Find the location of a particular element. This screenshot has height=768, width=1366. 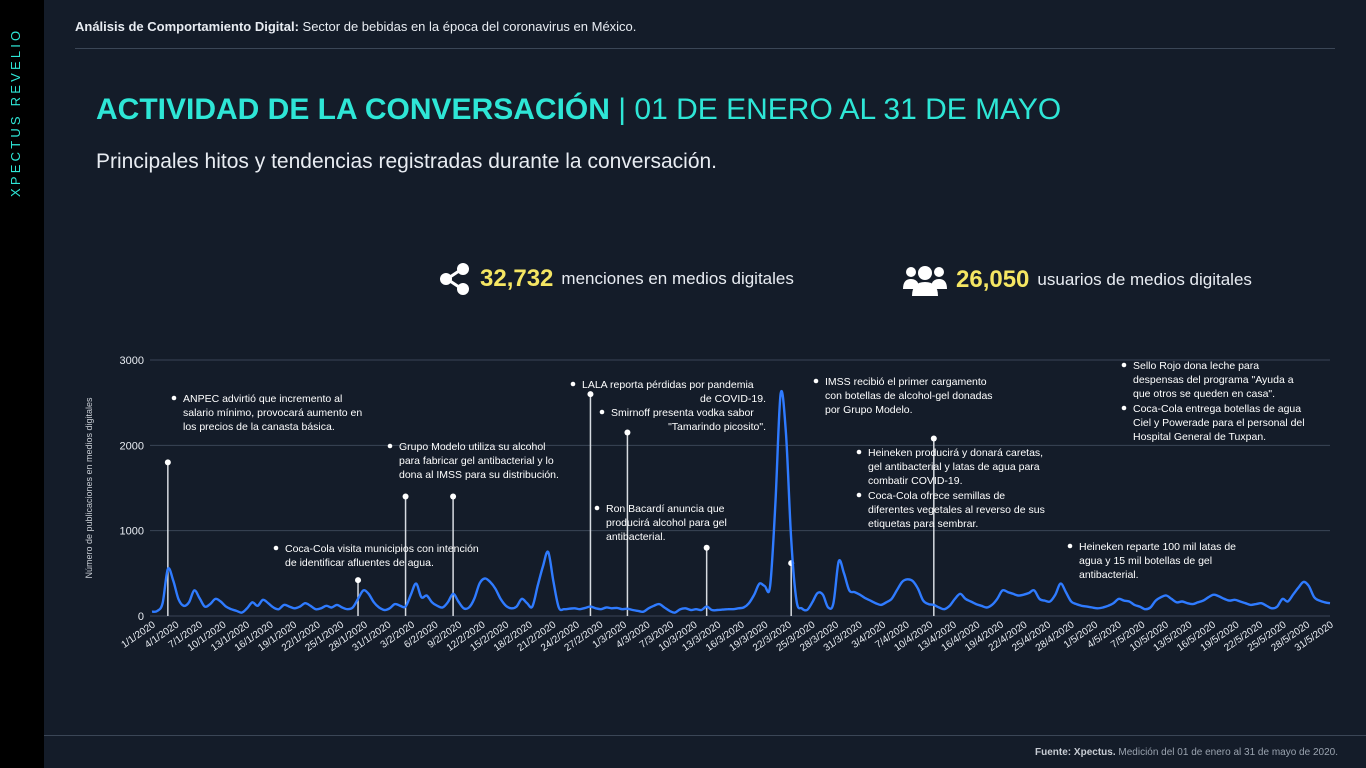

y-tick-label: 2000 is located at coordinates (132, 446).